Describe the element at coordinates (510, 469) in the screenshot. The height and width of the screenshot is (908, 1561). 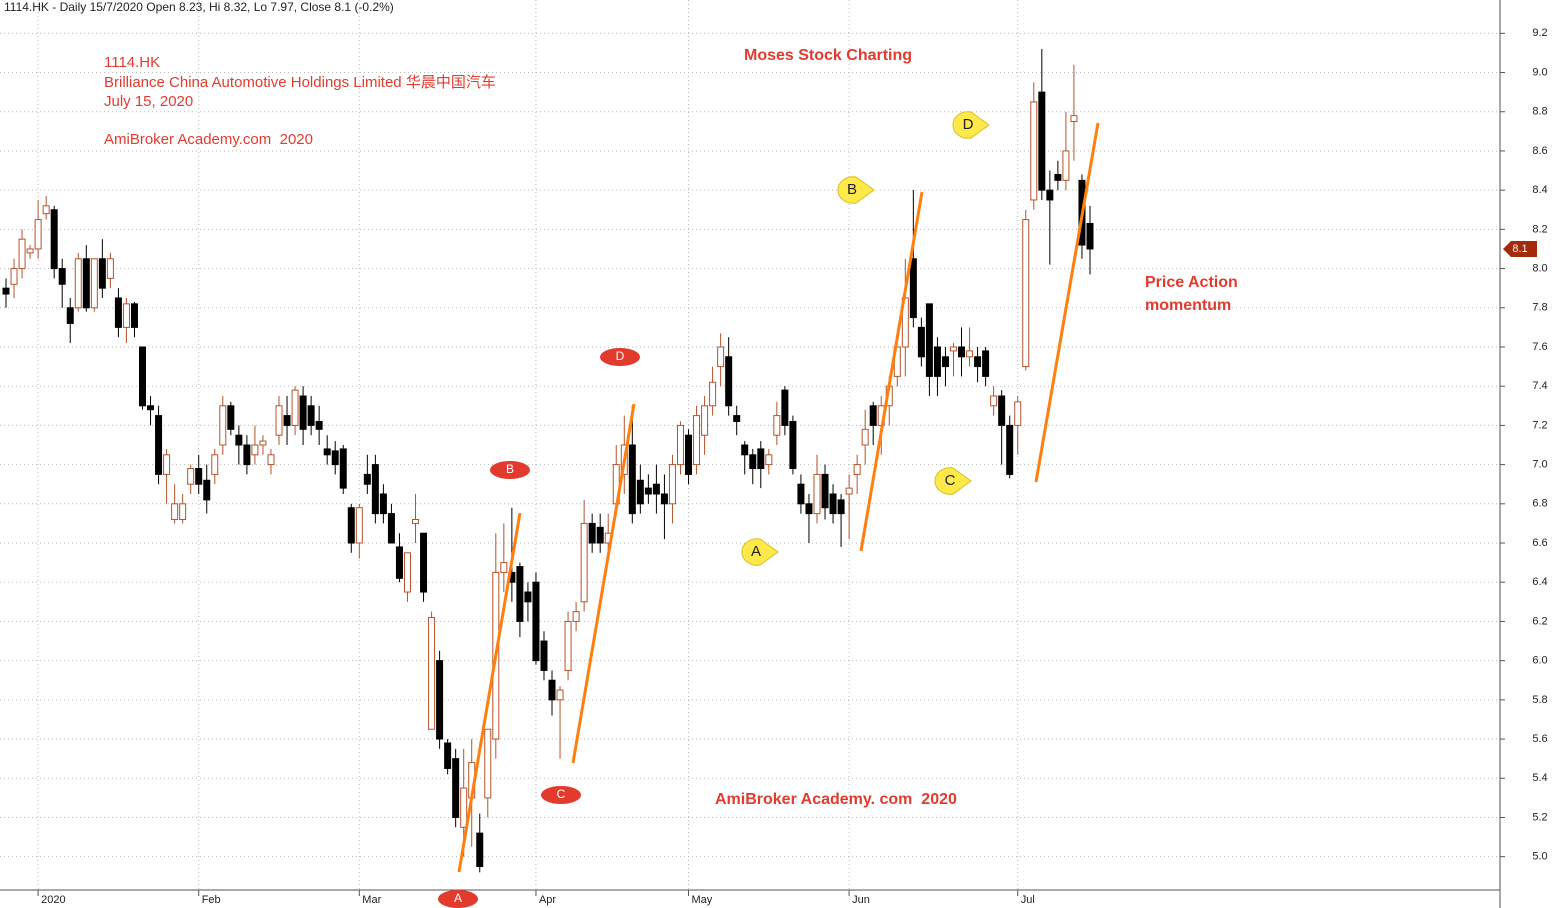
I see `marker-label: B` at that location.